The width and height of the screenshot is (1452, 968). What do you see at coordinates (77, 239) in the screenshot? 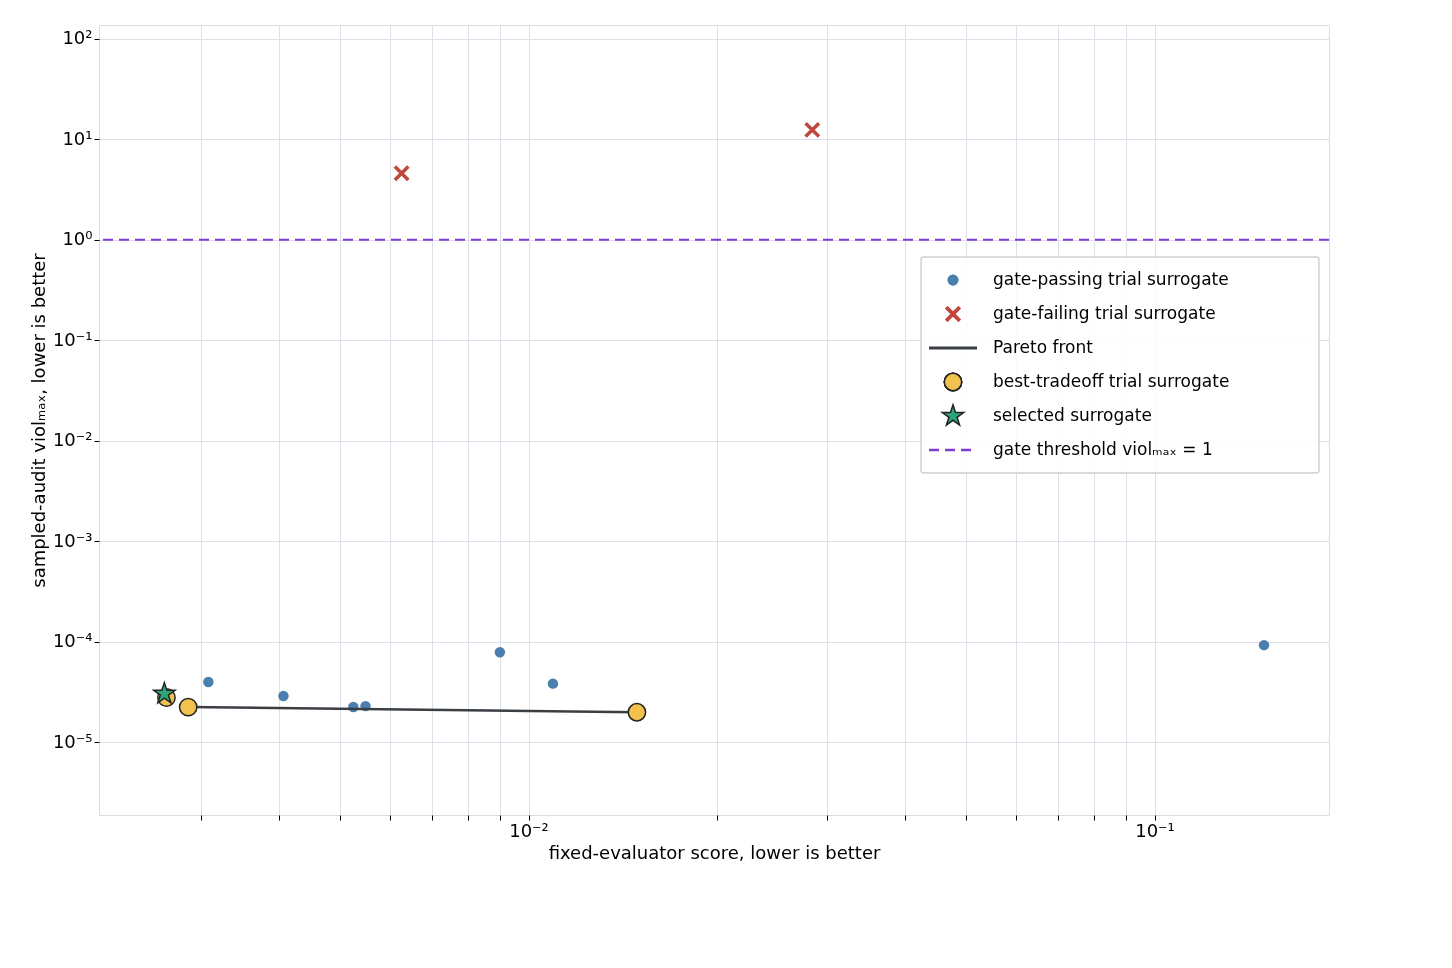
I see `y-tick-label: 10⁰` at bounding box center [77, 239].